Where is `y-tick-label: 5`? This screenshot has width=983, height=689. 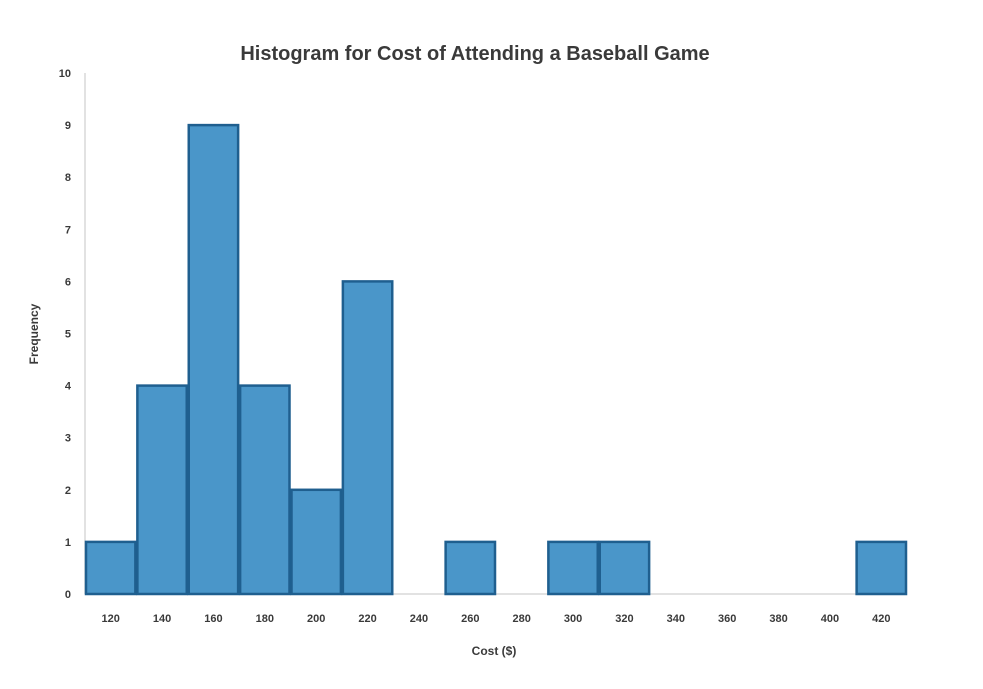 y-tick-label: 5 is located at coordinates (68, 335).